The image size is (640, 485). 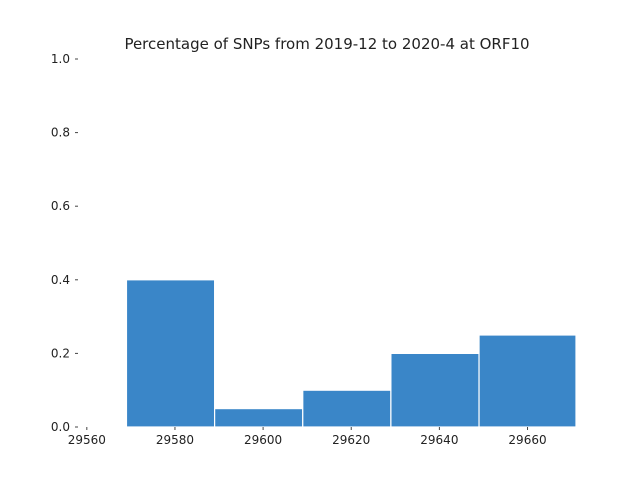 What do you see at coordinates (60, 59) in the screenshot?
I see `y-tick-label: 1.0` at bounding box center [60, 59].